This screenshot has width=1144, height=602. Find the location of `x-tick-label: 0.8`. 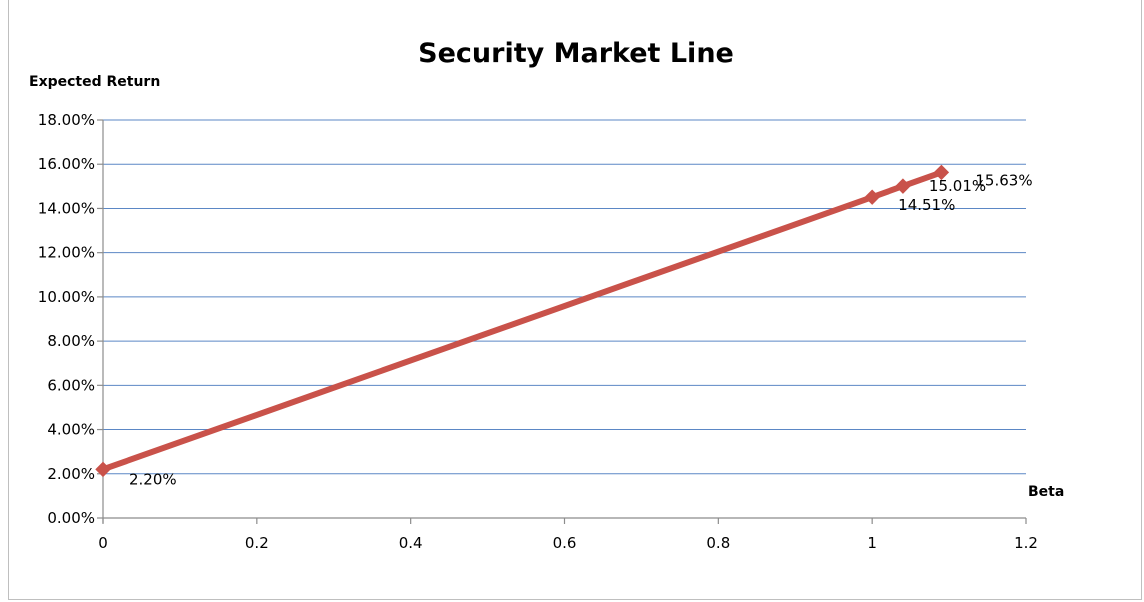

x-tick-label: 0.8 is located at coordinates (718, 543).